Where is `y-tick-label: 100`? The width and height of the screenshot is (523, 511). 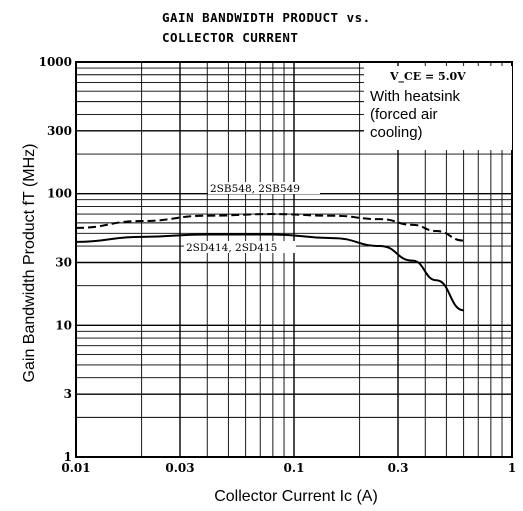 y-tick-label: 100 is located at coordinates (59, 194).